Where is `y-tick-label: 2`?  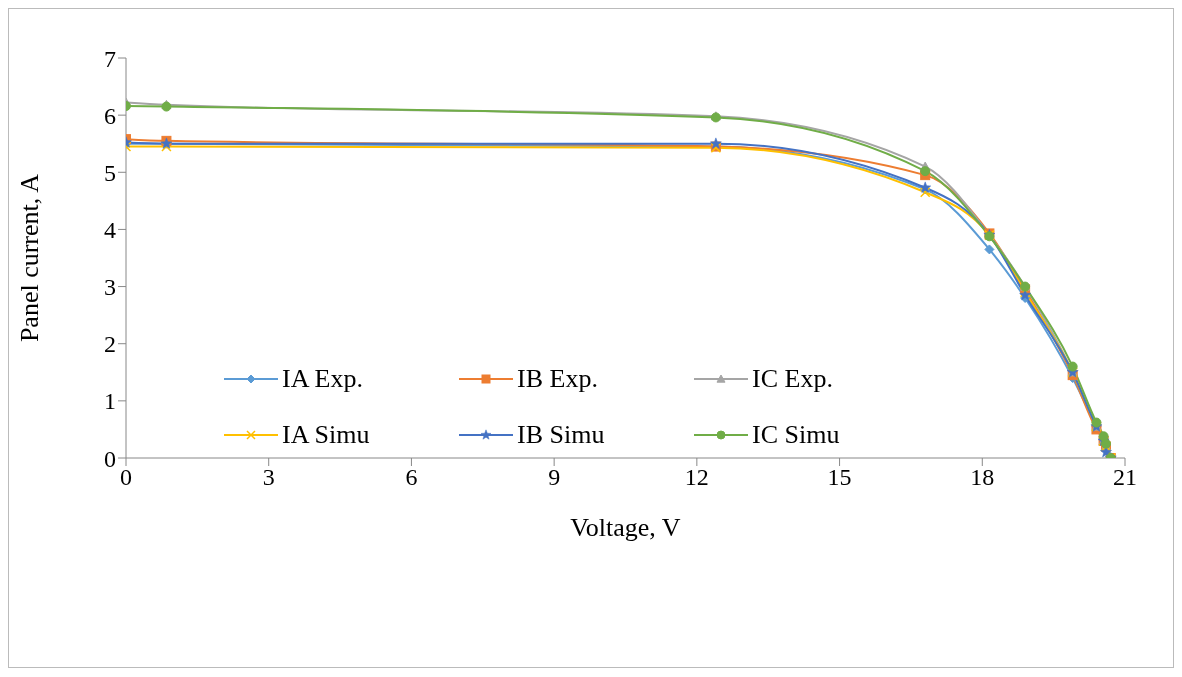 y-tick-label: 2 is located at coordinates (110, 344).